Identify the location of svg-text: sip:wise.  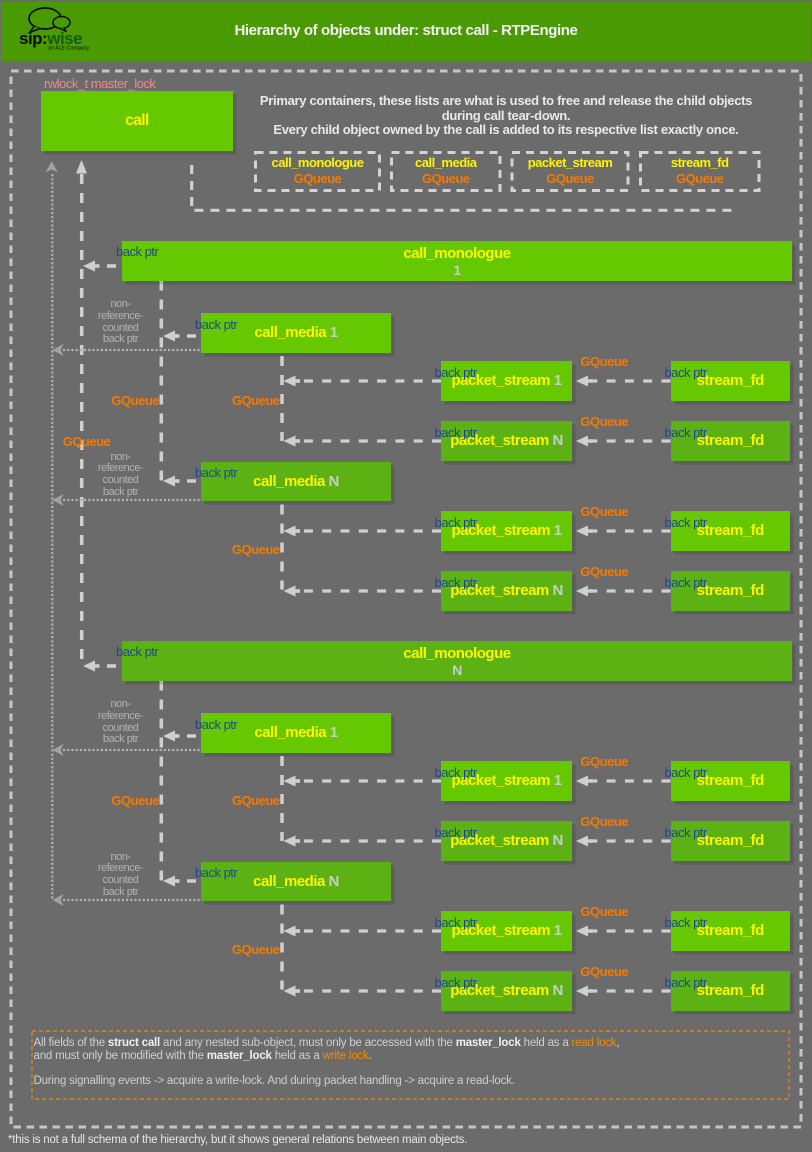
(50, 38).